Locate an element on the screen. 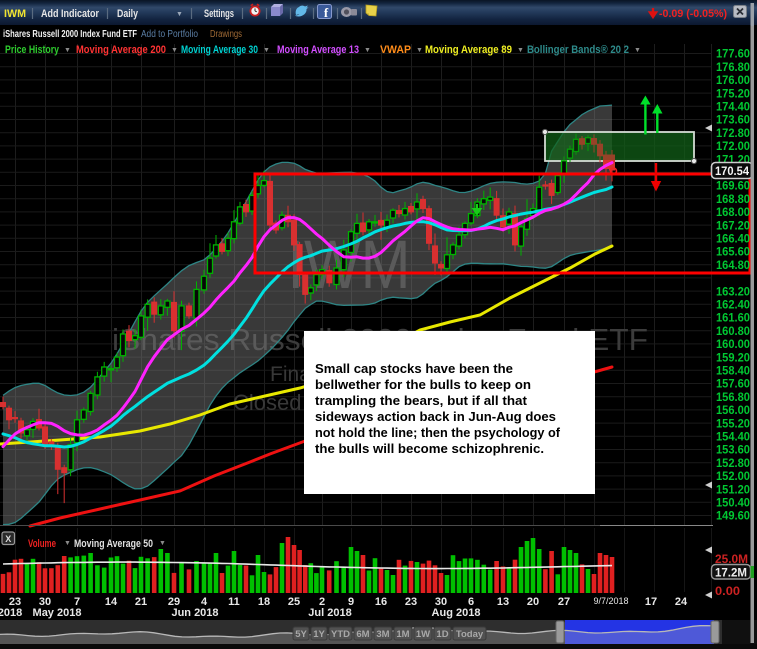 This screenshot has width=757, height=649. svg-text: 2 is located at coordinates (322, 602).